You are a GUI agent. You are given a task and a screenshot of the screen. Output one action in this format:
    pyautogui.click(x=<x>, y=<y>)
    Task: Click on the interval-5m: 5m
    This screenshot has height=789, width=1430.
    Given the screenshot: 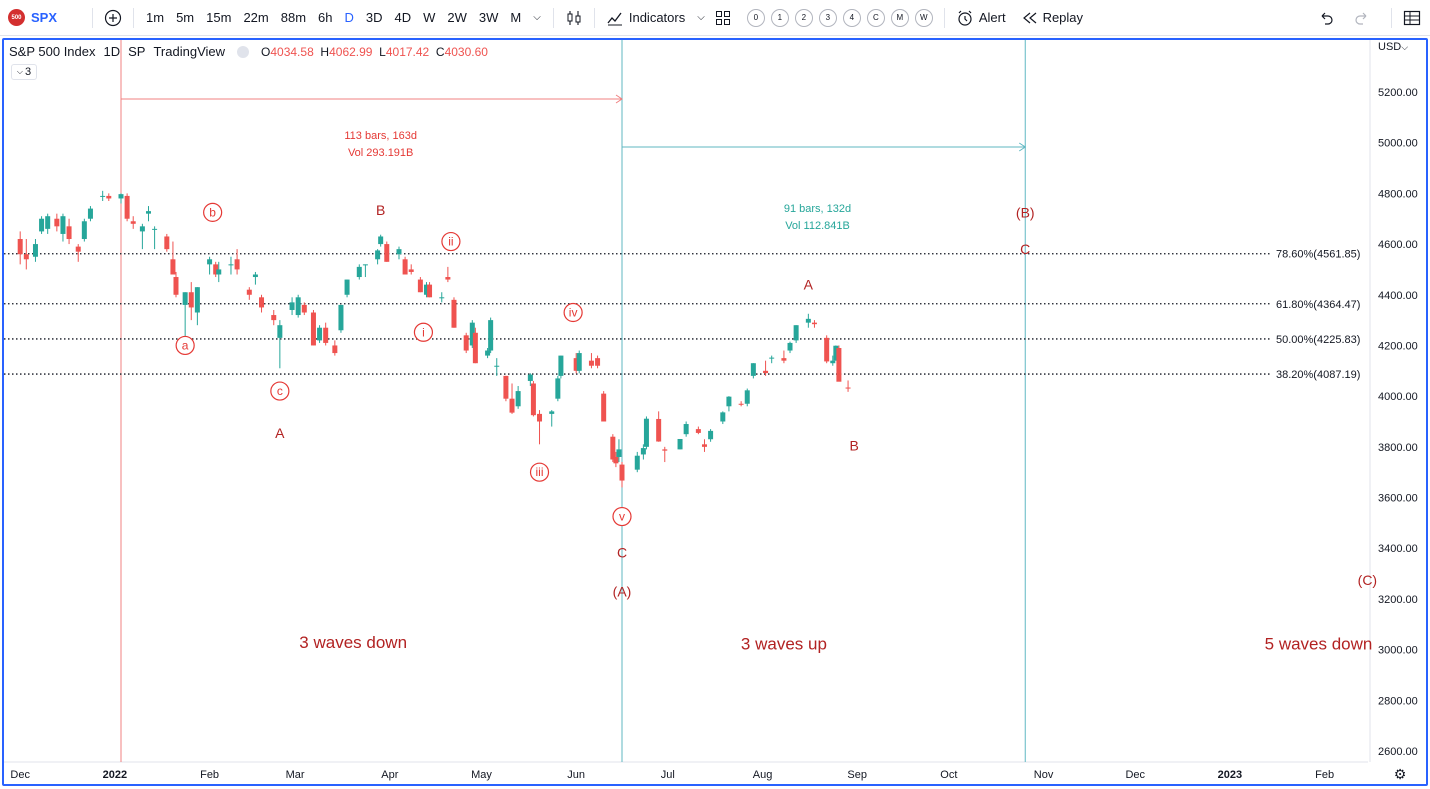 What is the action you would take?
    pyautogui.click(x=185, y=17)
    